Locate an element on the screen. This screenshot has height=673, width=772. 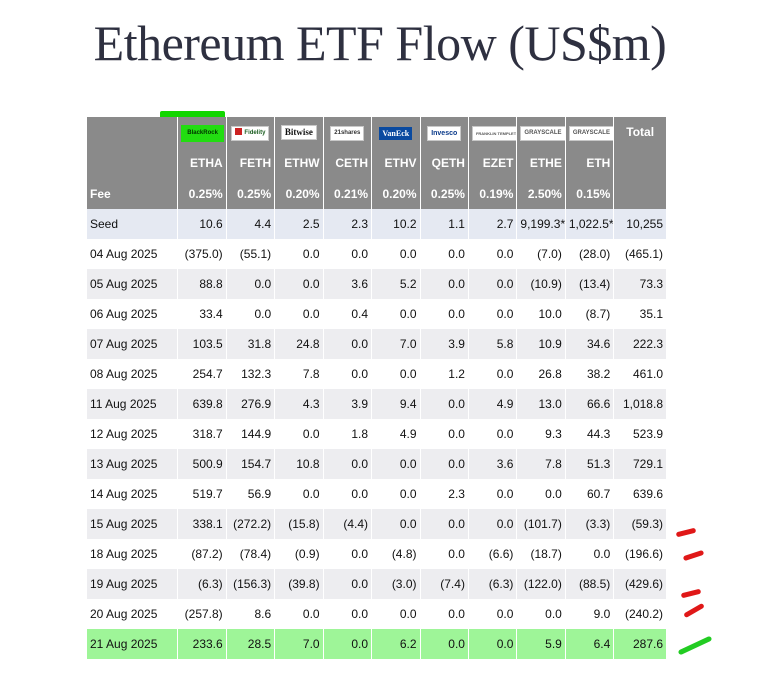
flow-cell: 254.7 is located at coordinates (202, 374).